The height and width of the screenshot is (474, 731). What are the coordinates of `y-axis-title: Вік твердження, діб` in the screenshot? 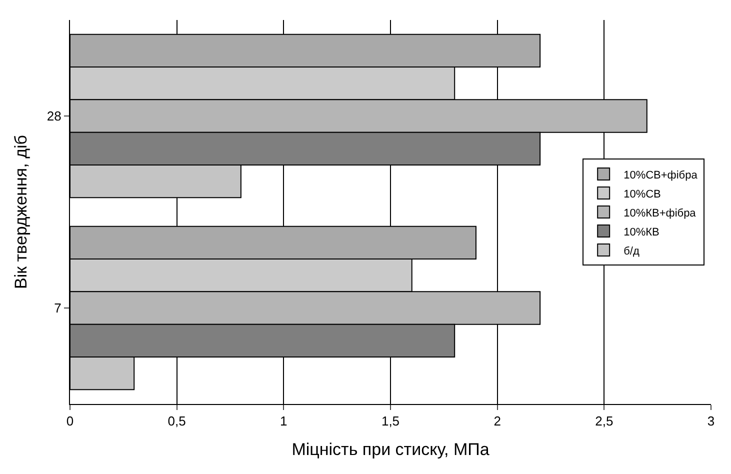 It's located at (20, 212).